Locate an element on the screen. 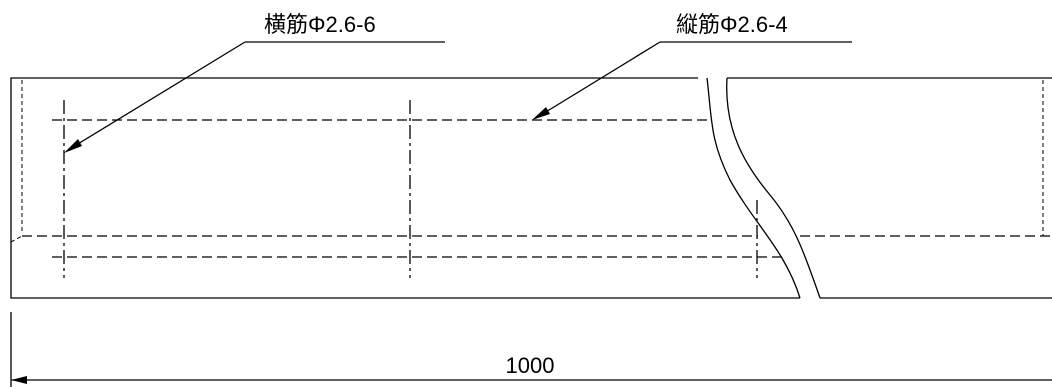  longitudinal-rebar-callout: 縦筋Φ2.6-4 is located at coordinates (692, 66).